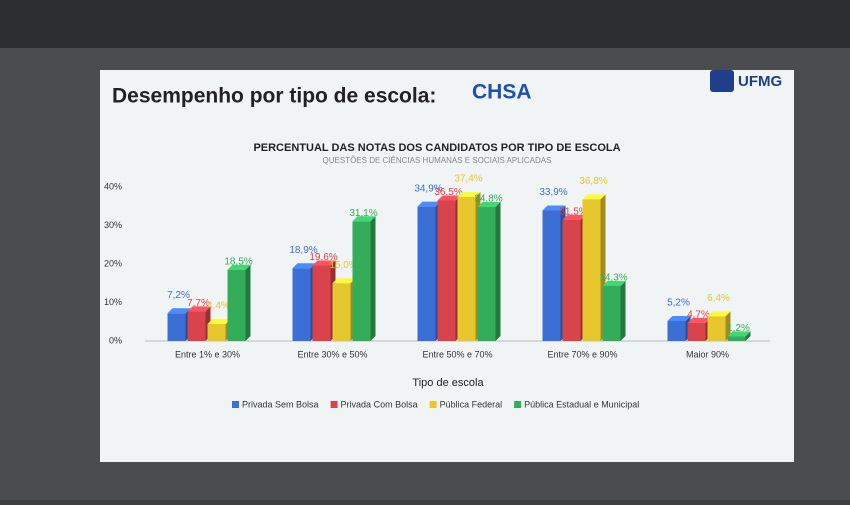 The height and width of the screenshot is (505, 850). What do you see at coordinates (323, 257) in the screenshot?
I see `value-label: 19,6%` at bounding box center [323, 257].